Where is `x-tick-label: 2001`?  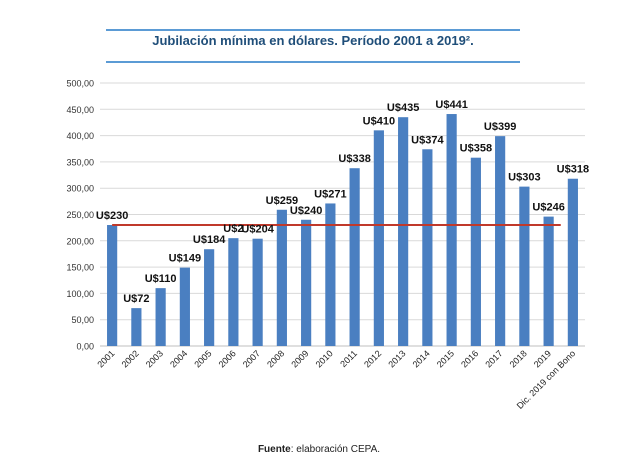
x-tick-label: 2001 is located at coordinates (105, 358).